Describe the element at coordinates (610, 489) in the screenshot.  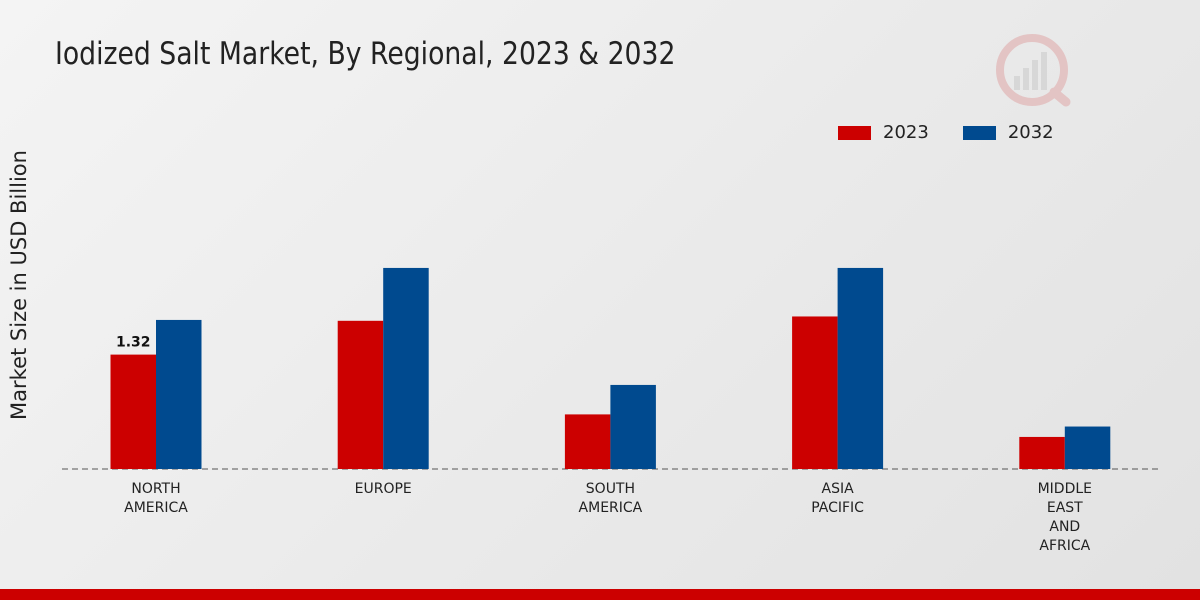
I see `x-tick-label: SOUTH` at that location.